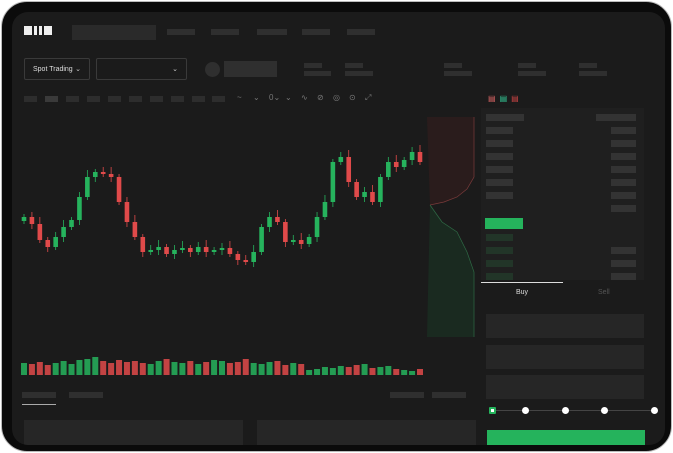  I want to click on orderbook-view-icons: ▤▤▤, so click(505, 98).